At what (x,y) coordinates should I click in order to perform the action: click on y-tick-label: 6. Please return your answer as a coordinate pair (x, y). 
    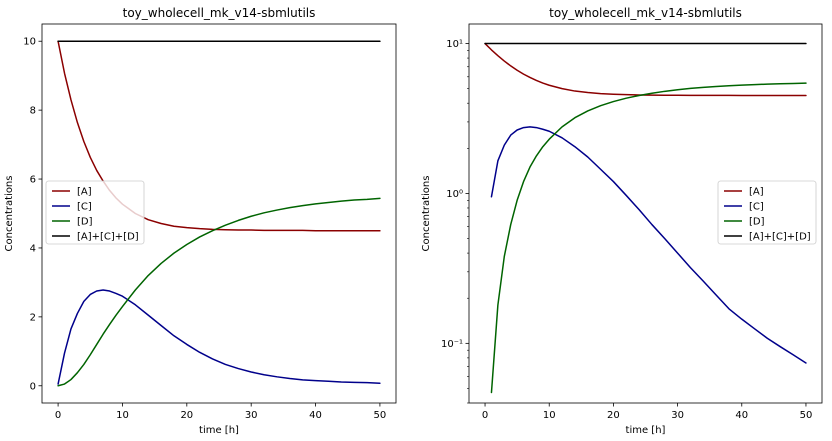
    Looking at the image, I should click on (33, 180).